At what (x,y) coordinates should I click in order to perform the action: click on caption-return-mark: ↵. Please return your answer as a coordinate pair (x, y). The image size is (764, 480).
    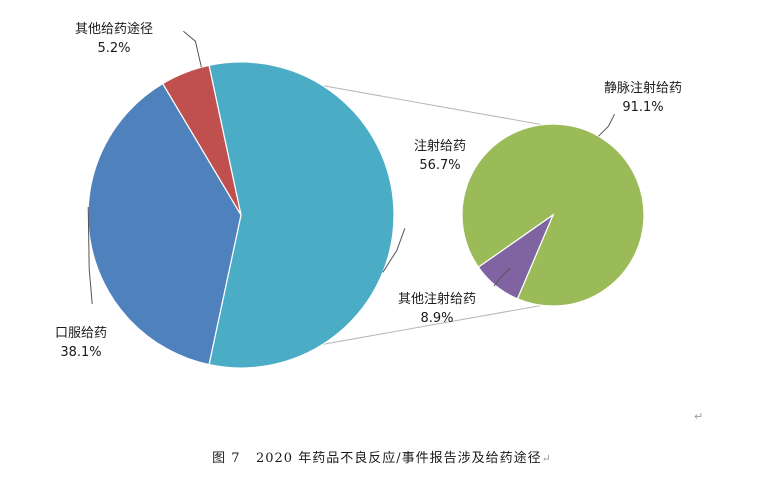
    Looking at the image, I should click on (546, 458).